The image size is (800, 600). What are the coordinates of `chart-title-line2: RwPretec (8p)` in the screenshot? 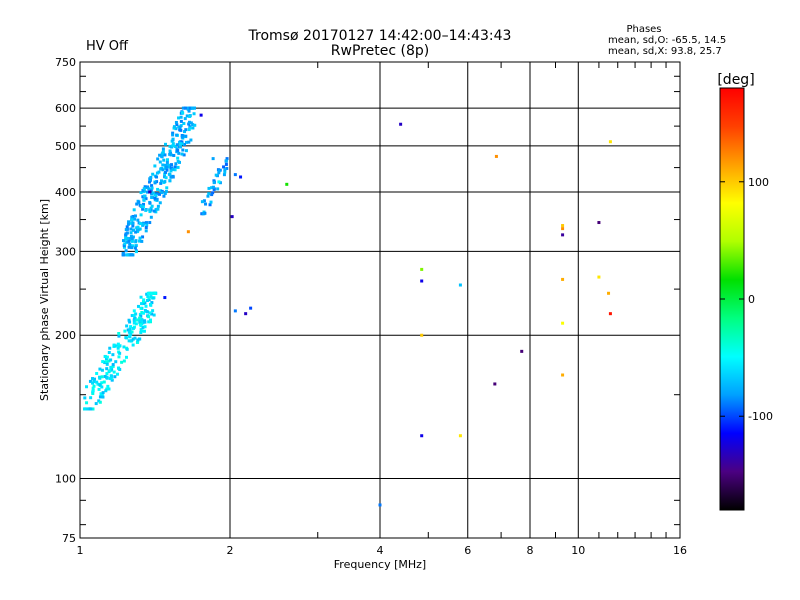 It's located at (380, 51).